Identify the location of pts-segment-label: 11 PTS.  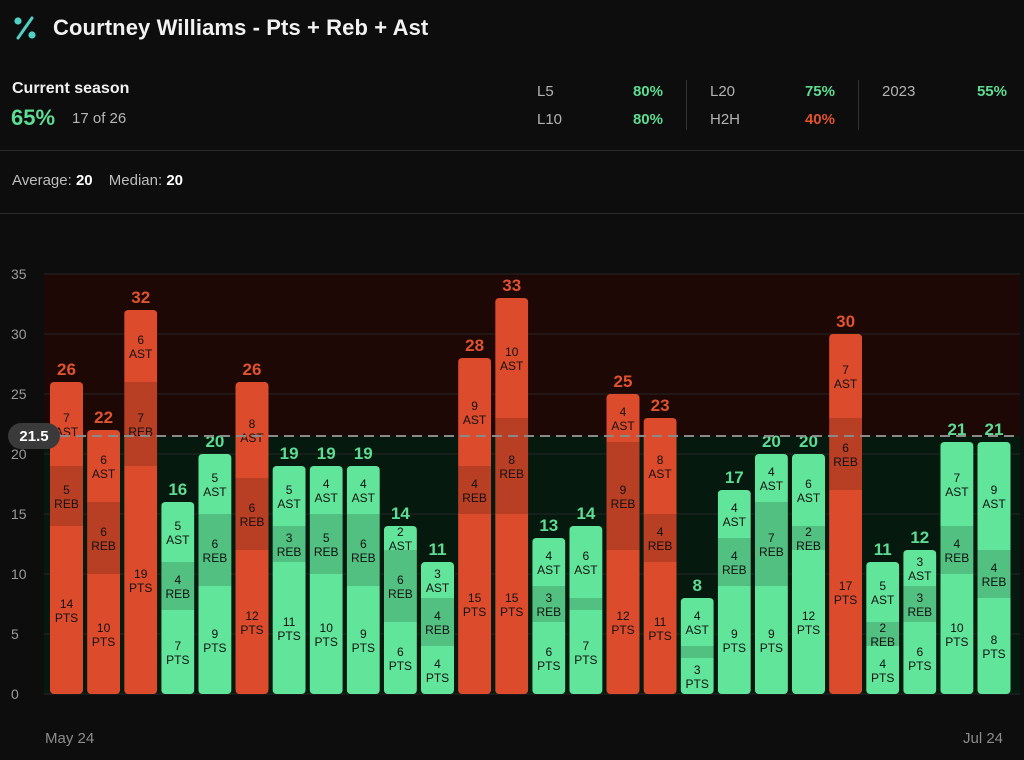
(659, 629).